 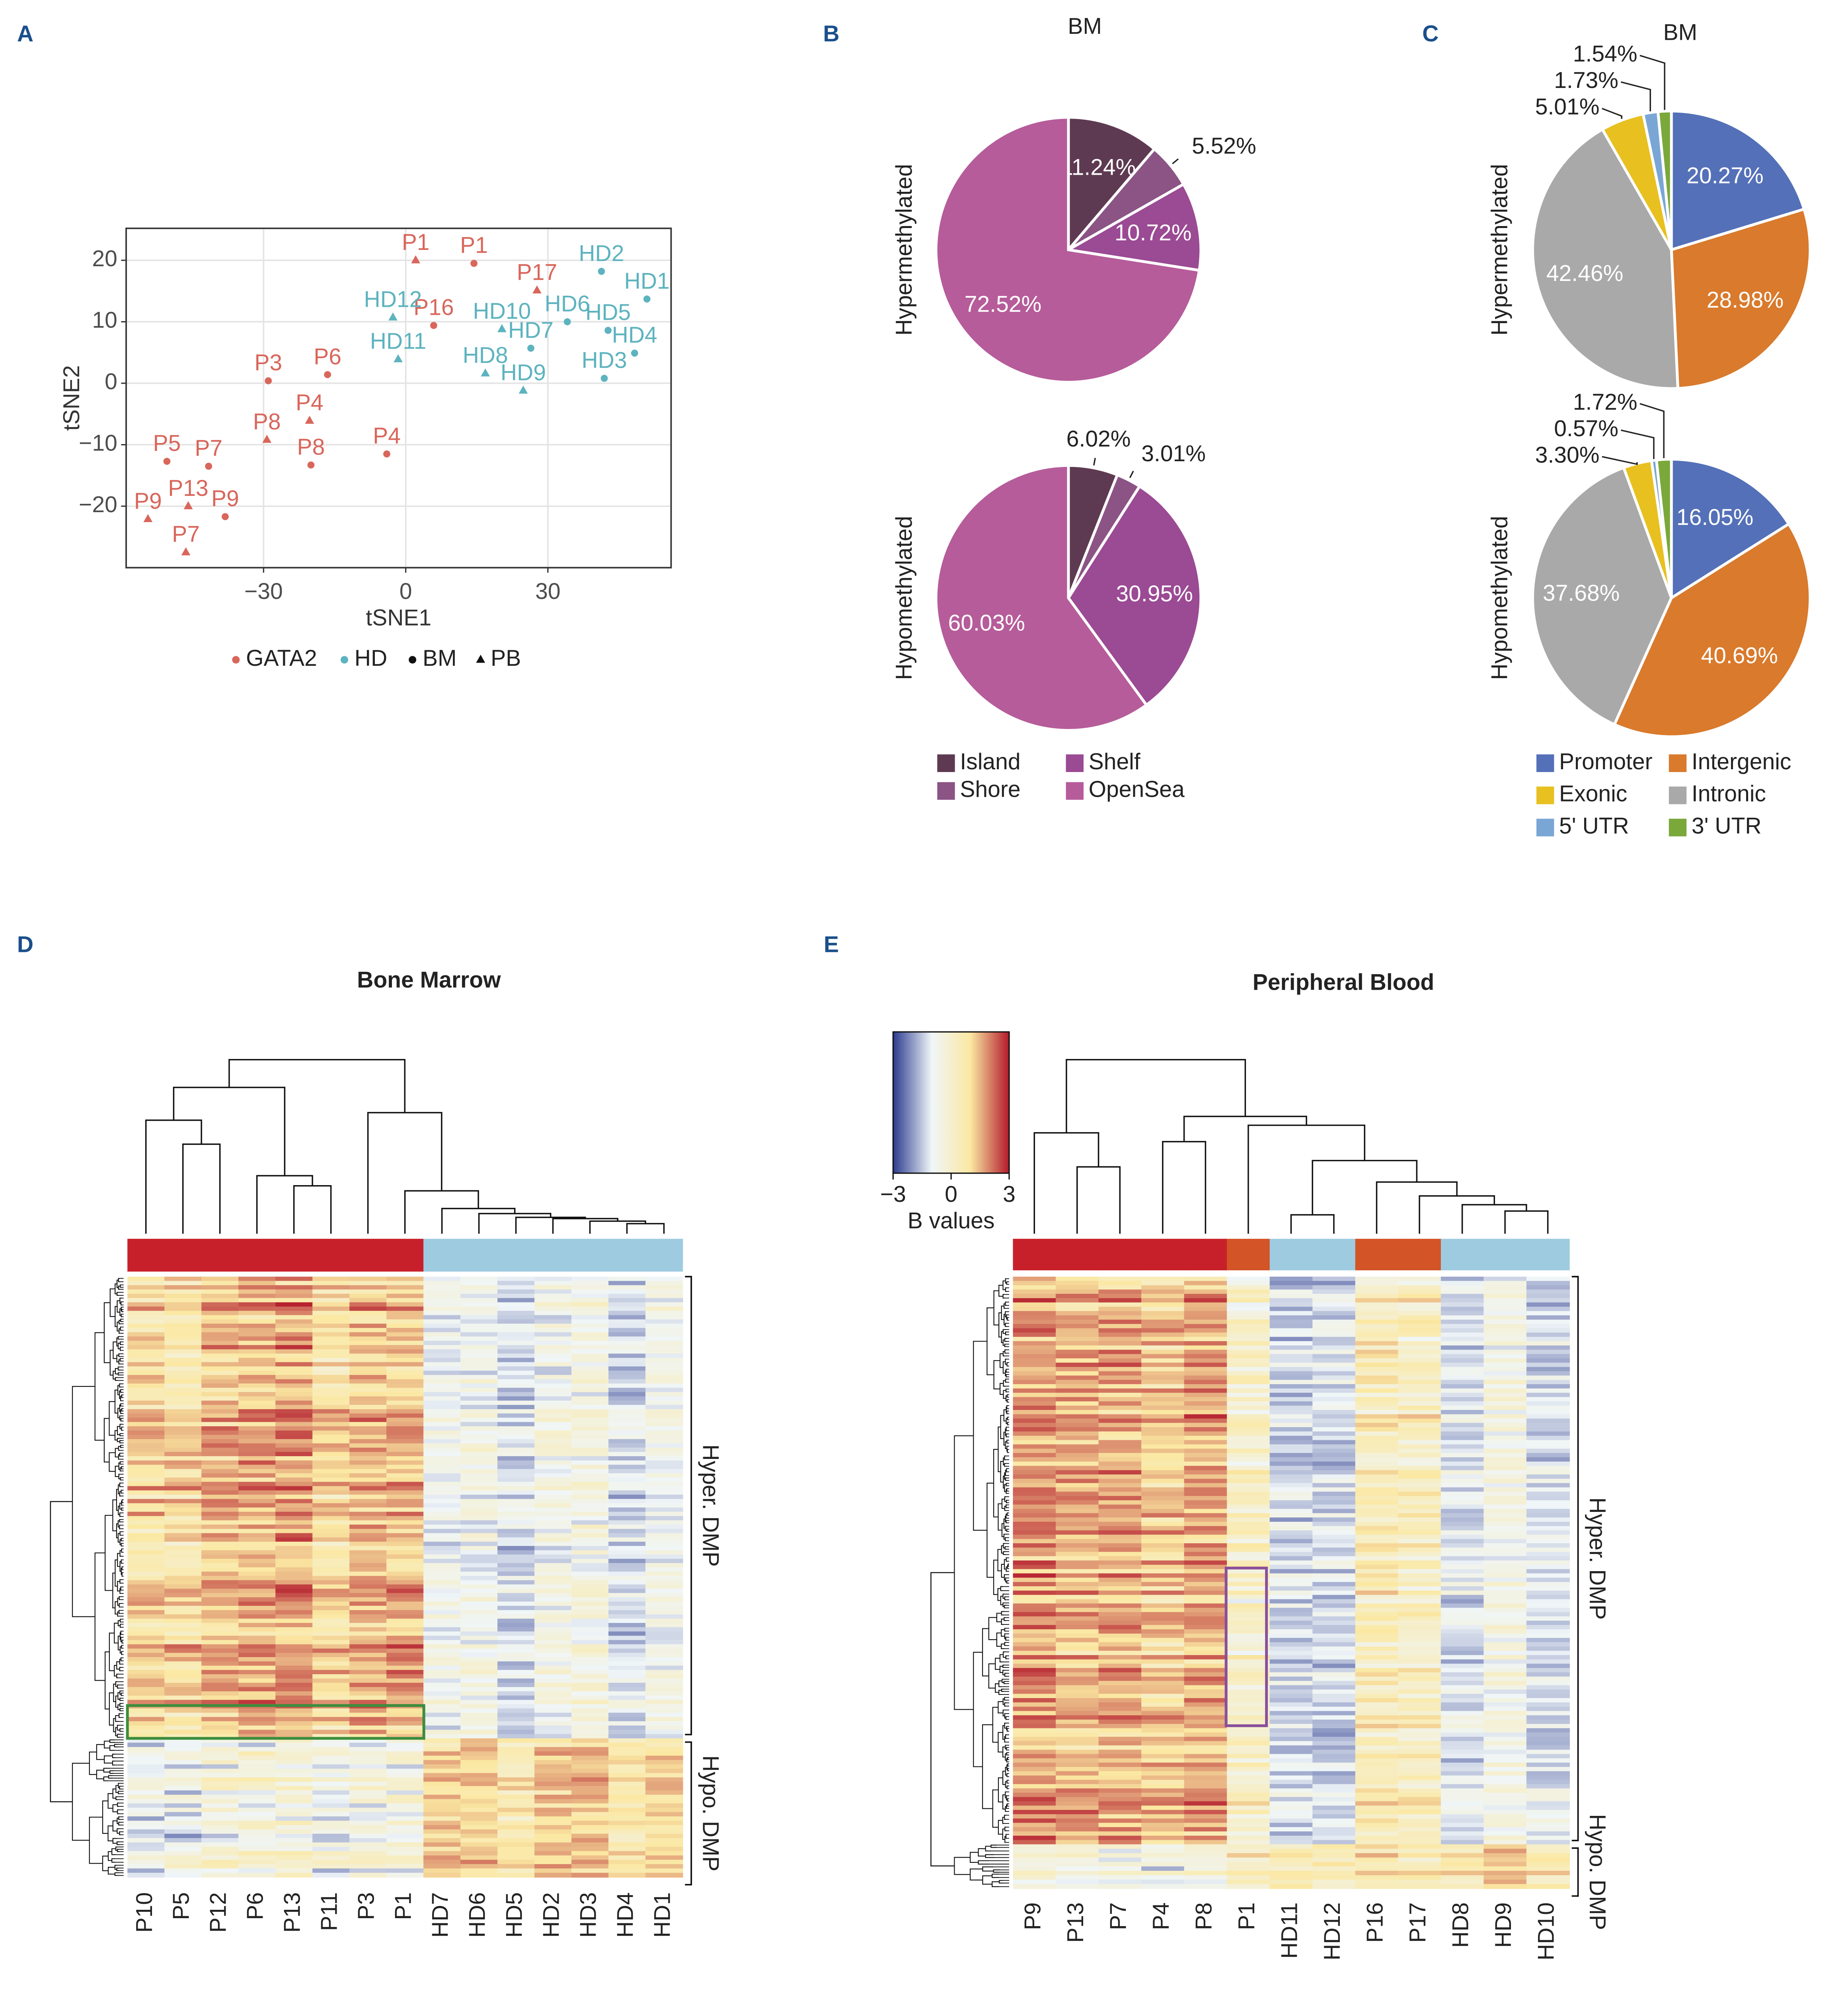 What do you see at coordinates (987, 623) in the screenshot?
I see `value-label: 60.03%` at bounding box center [987, 623].